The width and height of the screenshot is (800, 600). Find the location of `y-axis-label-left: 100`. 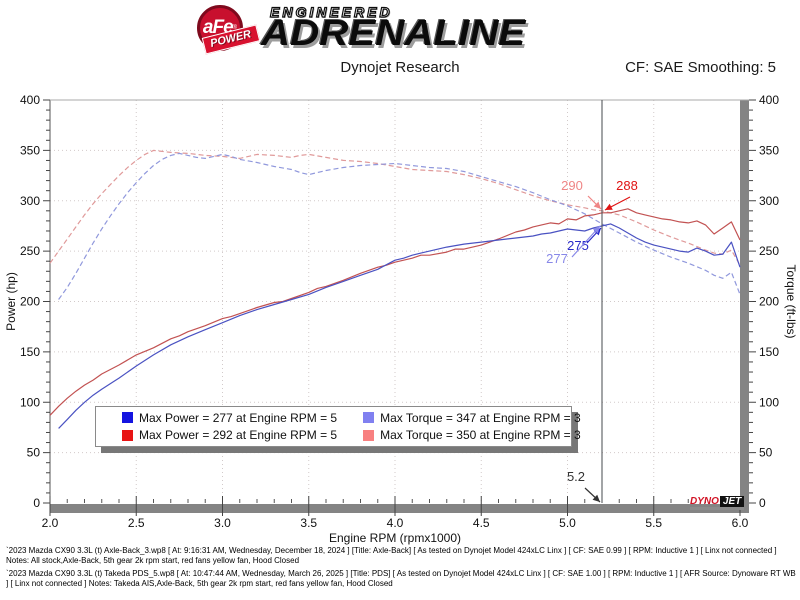

y-axis-label-left: 100 is located at coordinates (30, 402).